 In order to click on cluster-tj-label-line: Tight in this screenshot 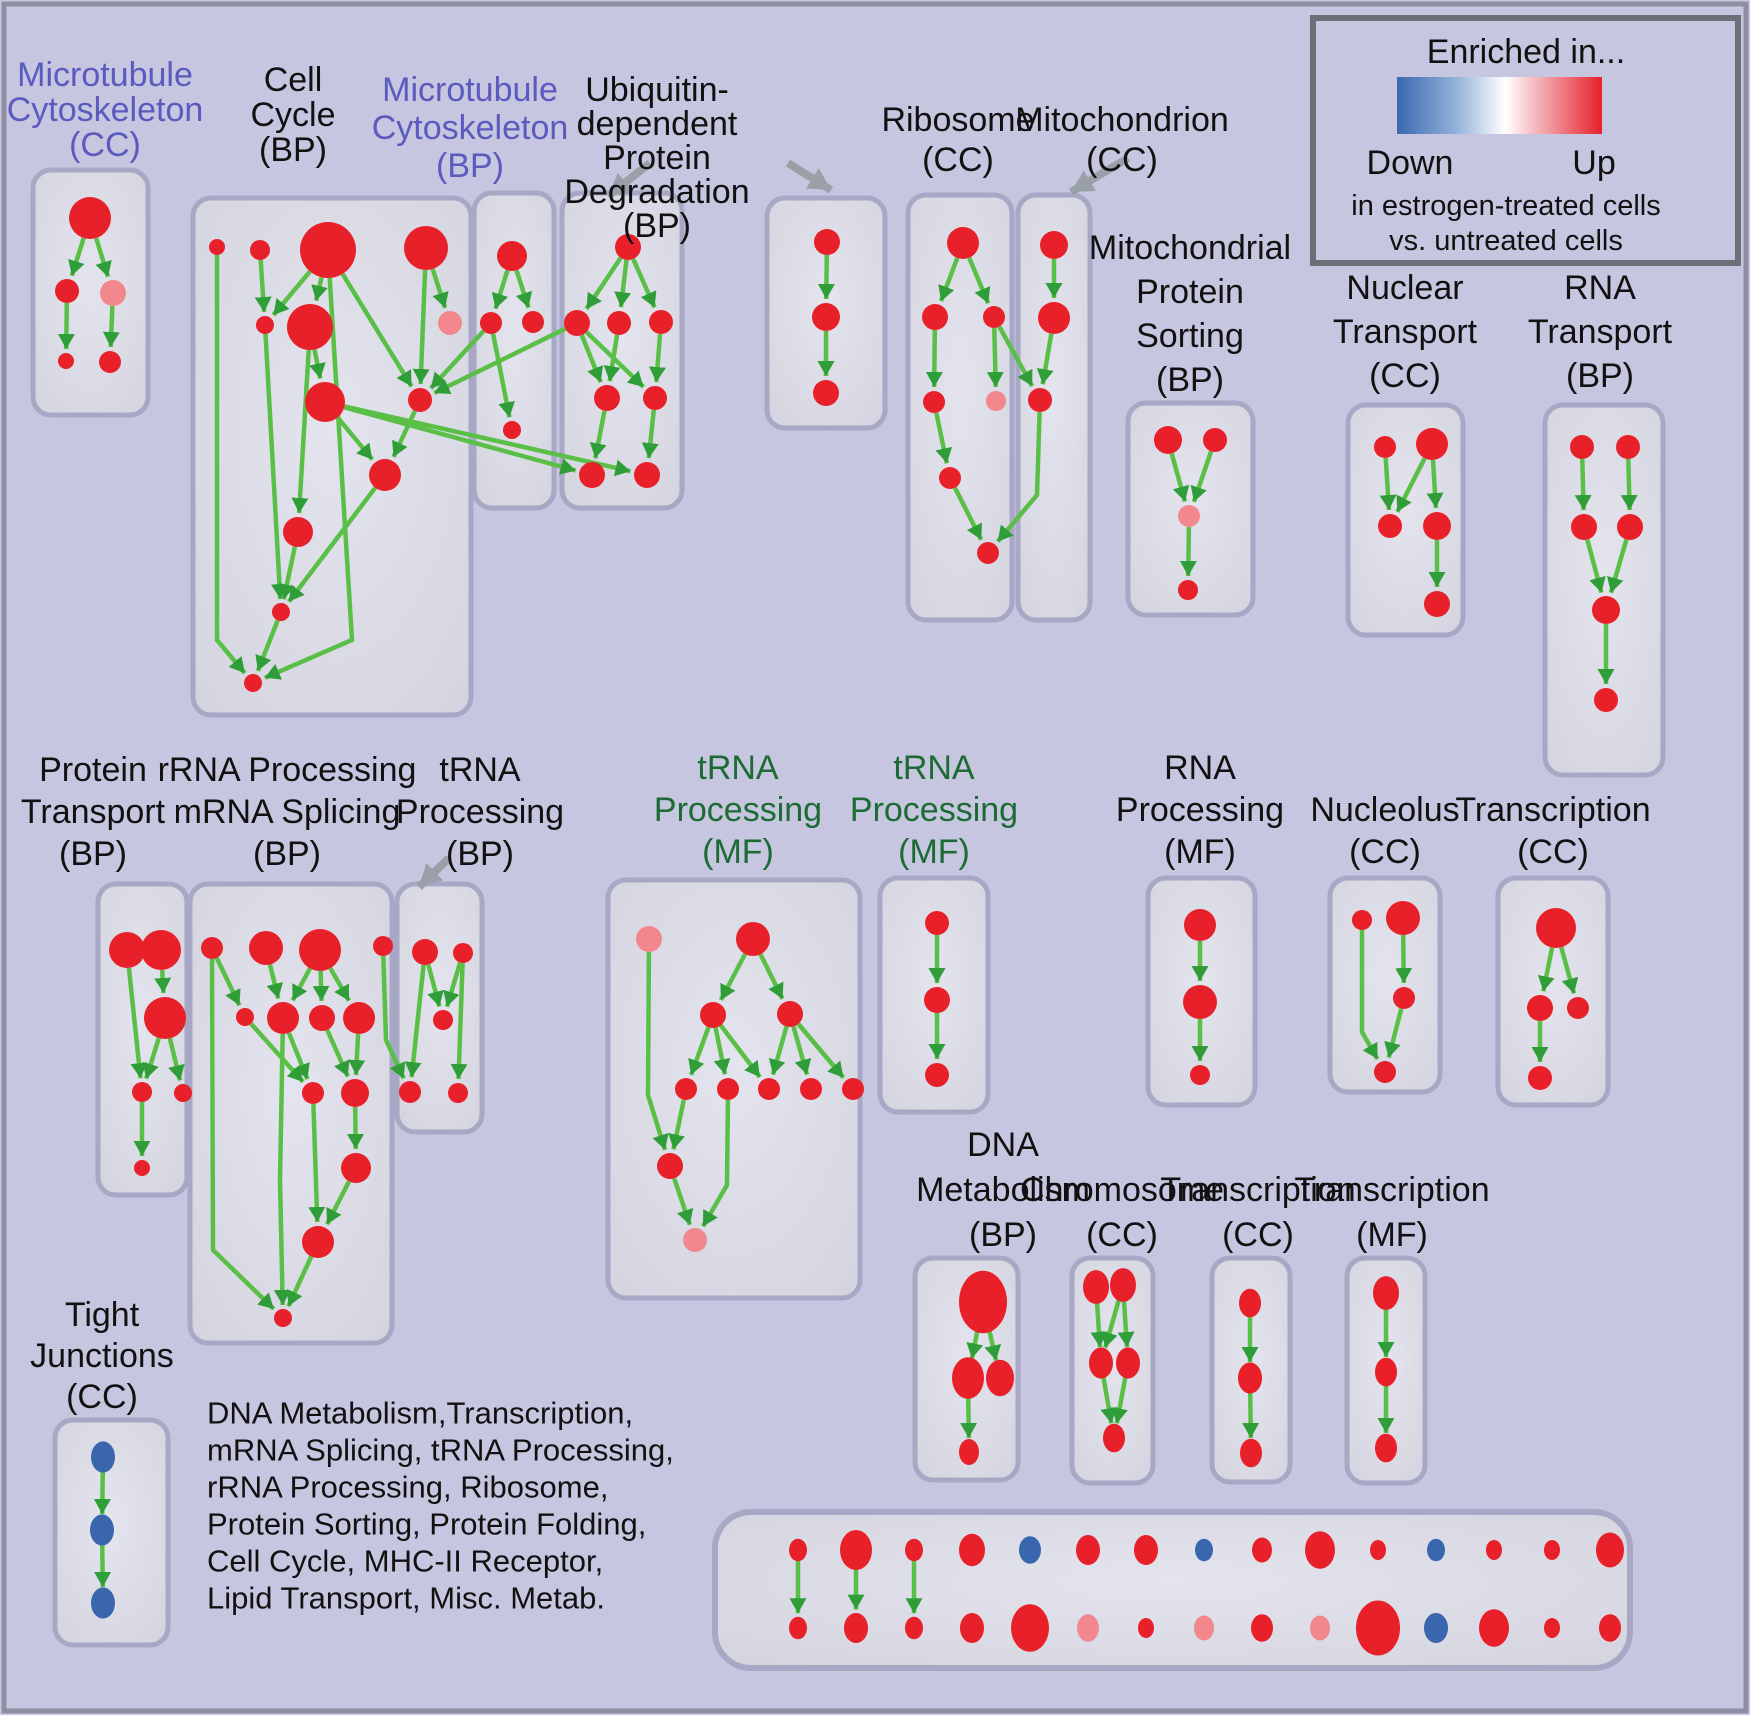, I will do `click(102, 1315)`.